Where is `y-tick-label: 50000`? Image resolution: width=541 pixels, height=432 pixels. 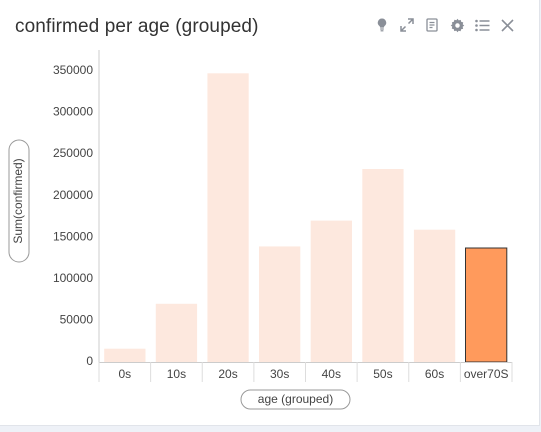 y-tick-label: 50000 is located at coordinates (77, 320).